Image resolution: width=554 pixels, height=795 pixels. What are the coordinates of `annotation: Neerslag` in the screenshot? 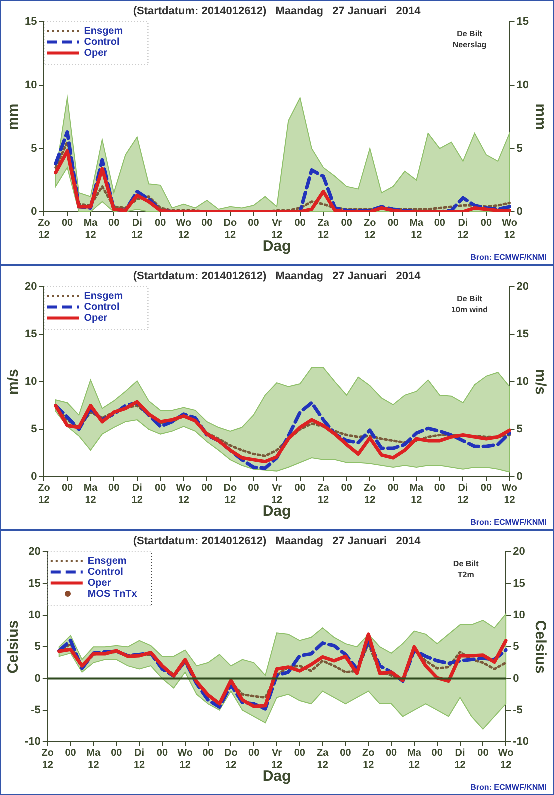 It's located at (469, 45).